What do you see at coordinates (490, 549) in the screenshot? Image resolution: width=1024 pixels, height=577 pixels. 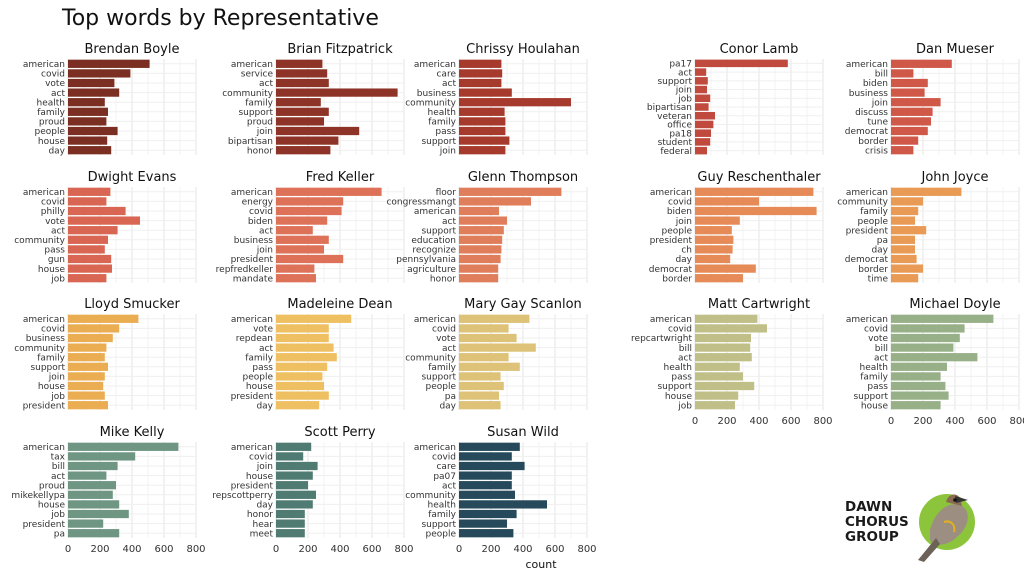 I see `tick-label-x: 200` at bounding box center [490, 549].